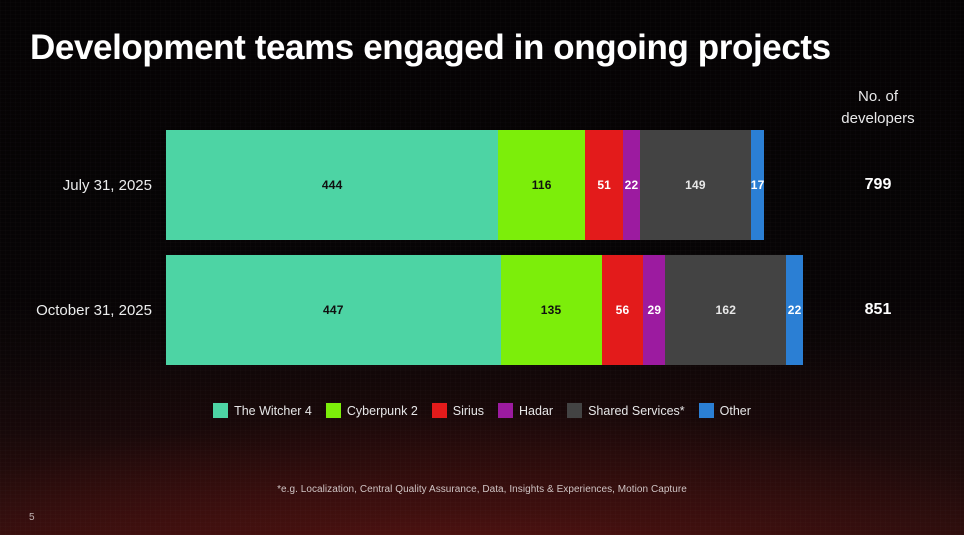 This screenshot has height=535, width=964. I want to click on bar-segment: 51, so click(604, 185).